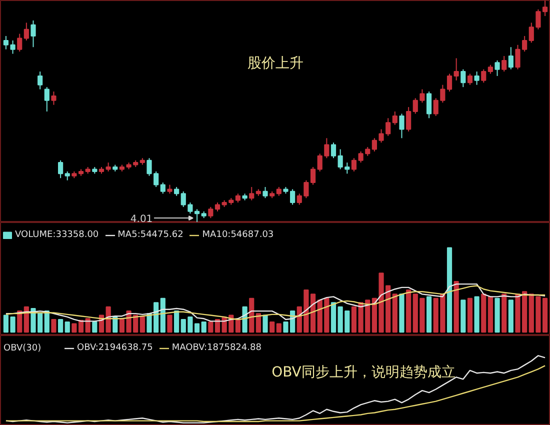 This screenshot has width=550, height=425. Describe the element at coordinates (115, 348) in the screenshot. I see `legend-label: OBV:2194638.75` at that location.